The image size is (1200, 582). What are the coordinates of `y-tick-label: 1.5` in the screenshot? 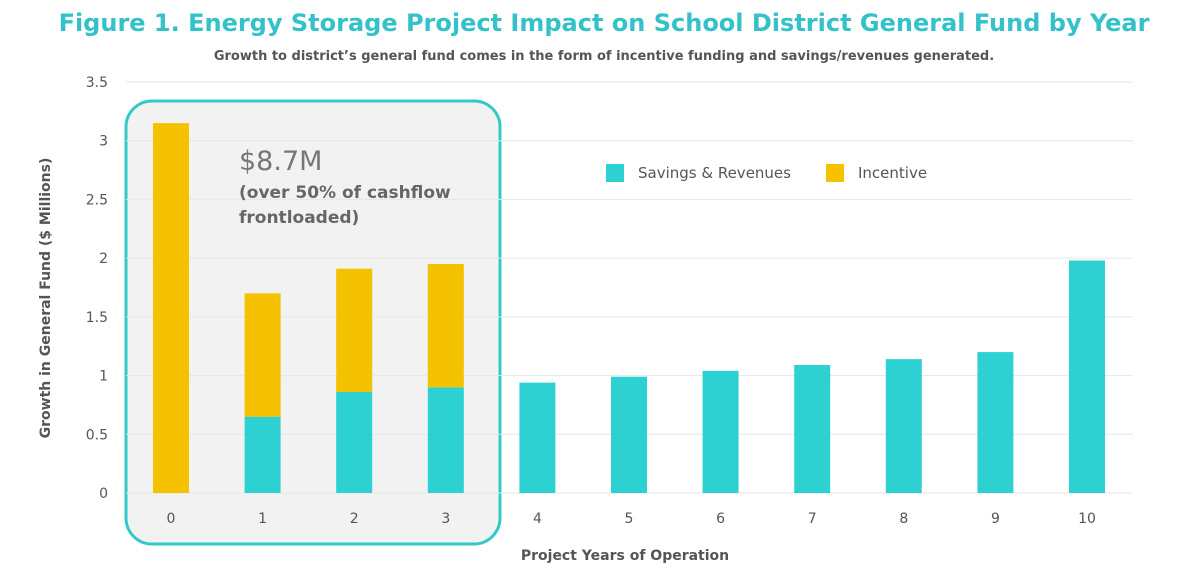 It's located at (97, 318).